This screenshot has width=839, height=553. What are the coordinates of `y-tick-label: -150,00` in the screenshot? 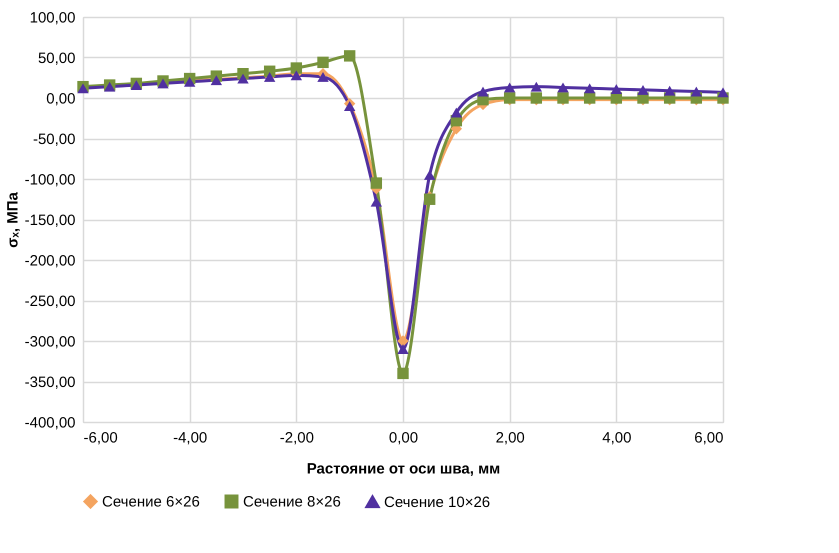 It's located at (50, 220).